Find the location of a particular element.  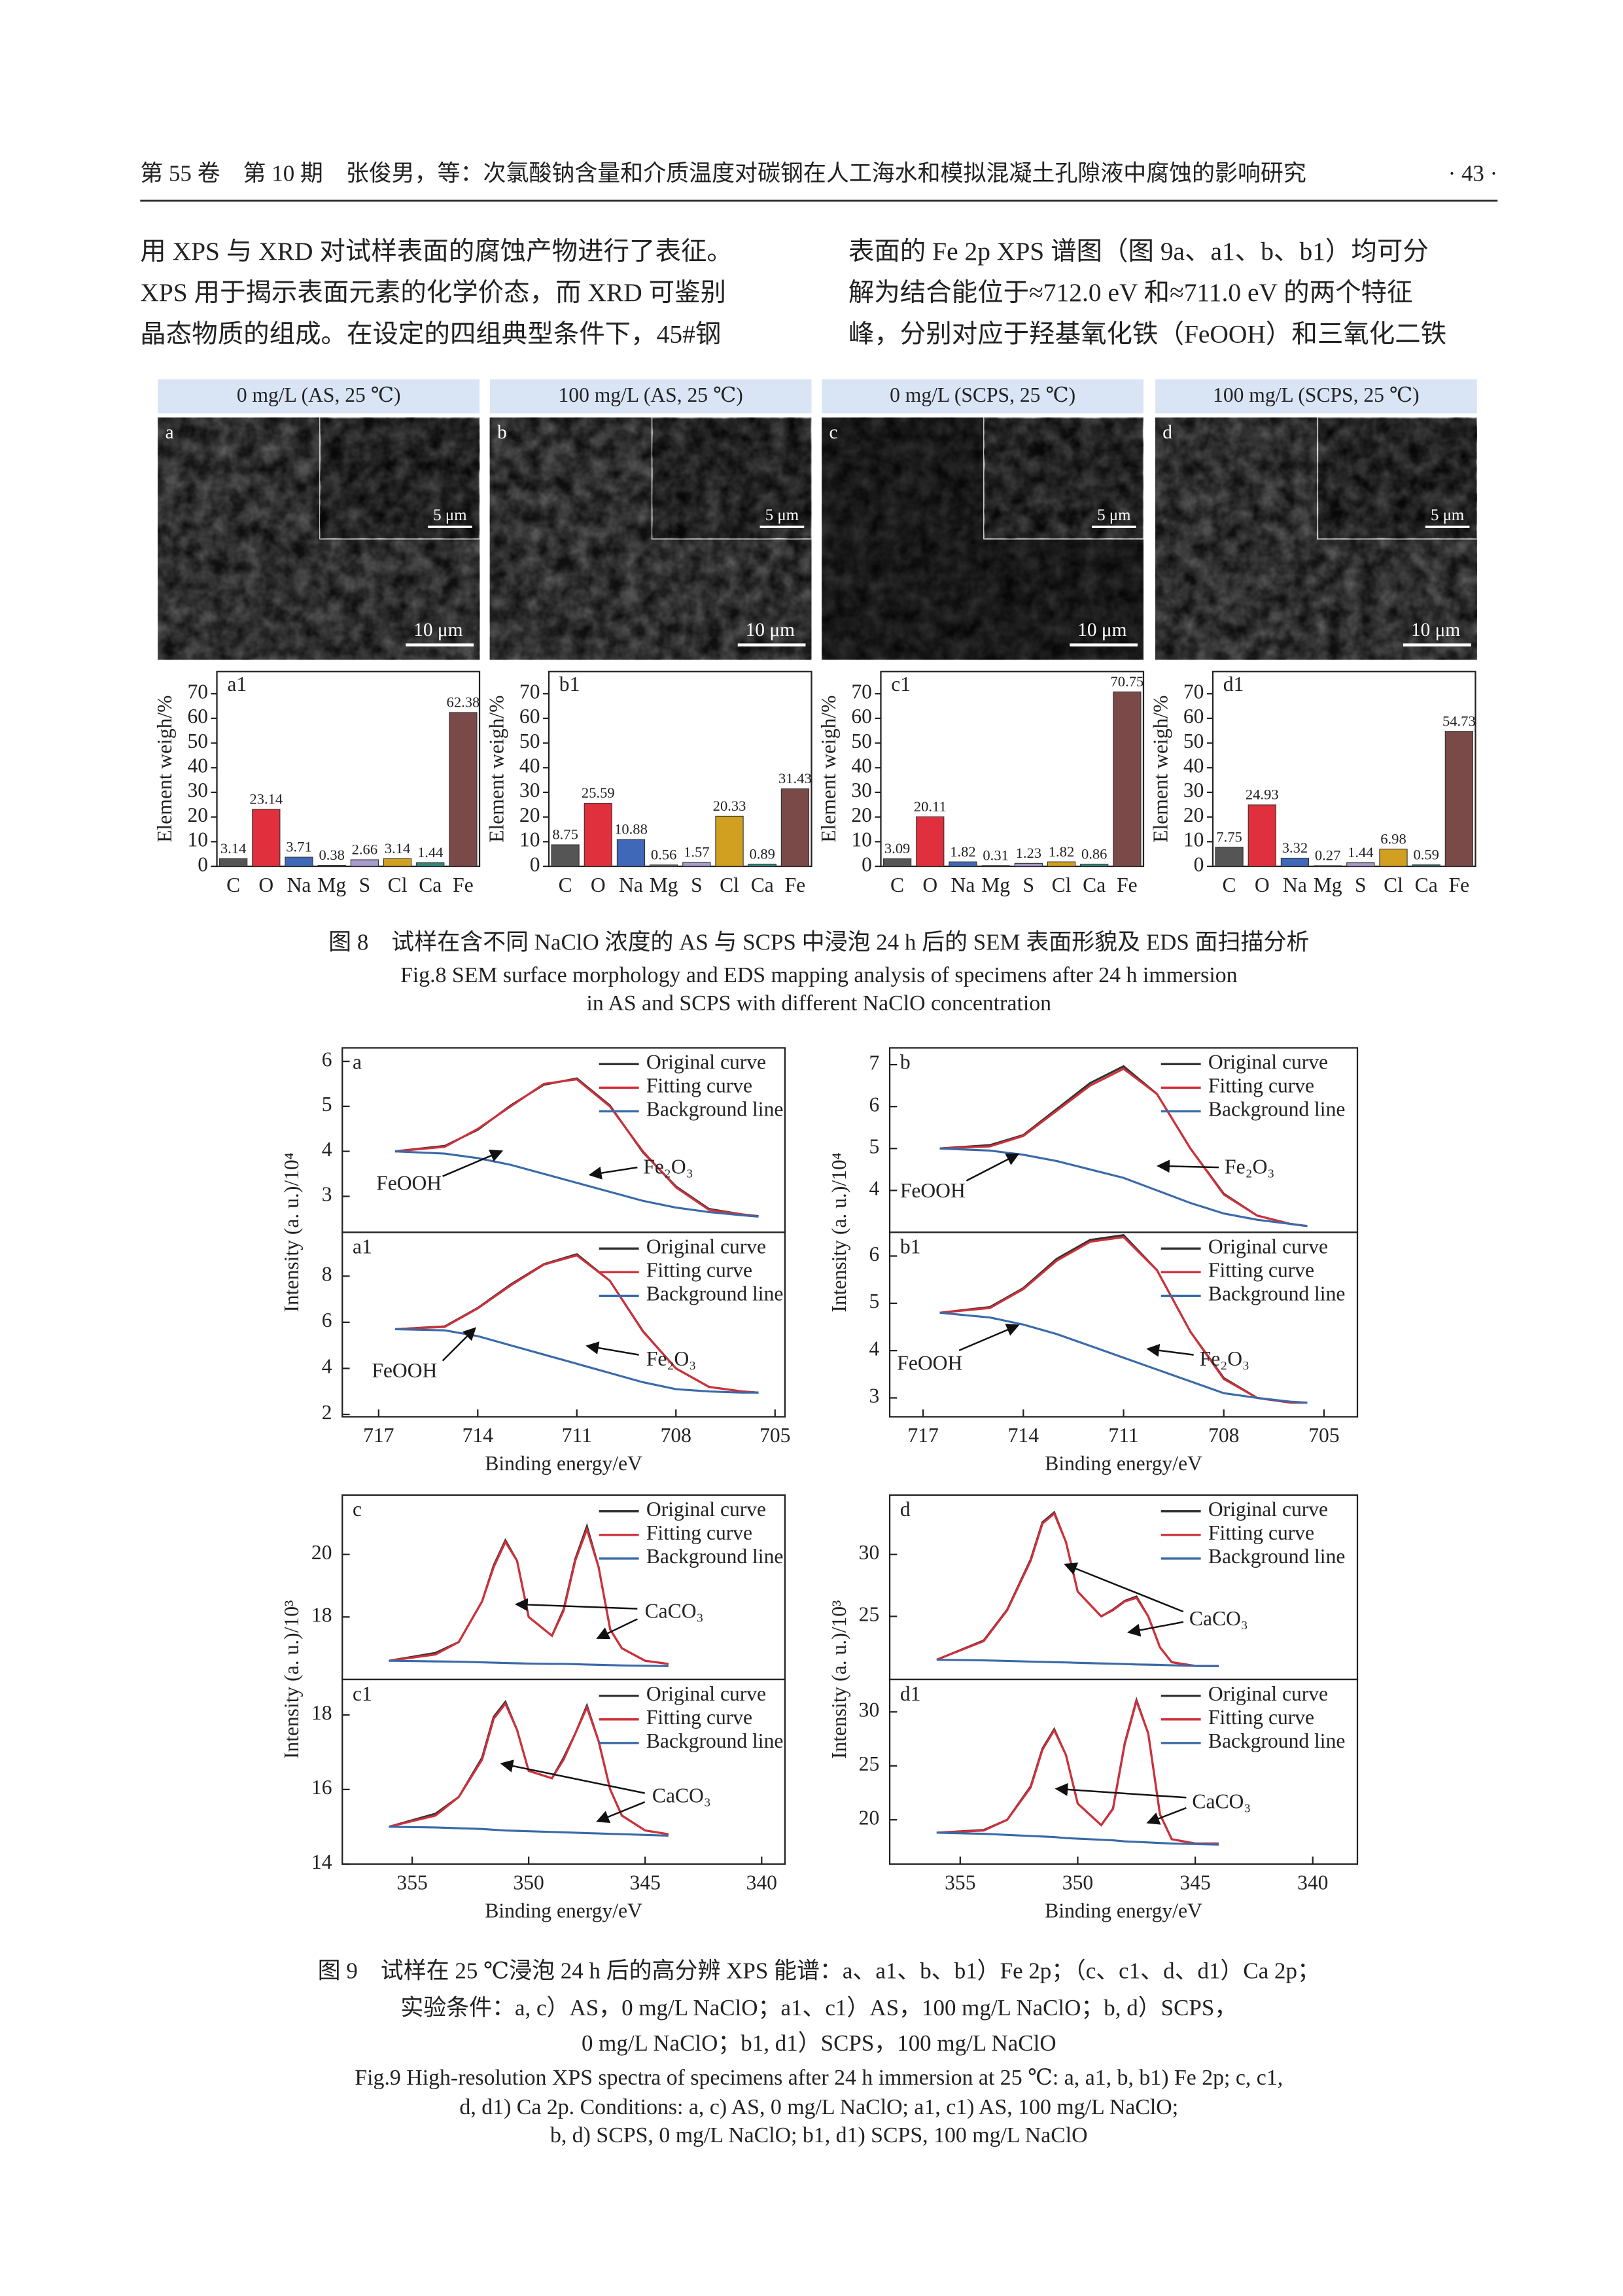

x-tick-label: Cl is located at coordinates (1393, 885).